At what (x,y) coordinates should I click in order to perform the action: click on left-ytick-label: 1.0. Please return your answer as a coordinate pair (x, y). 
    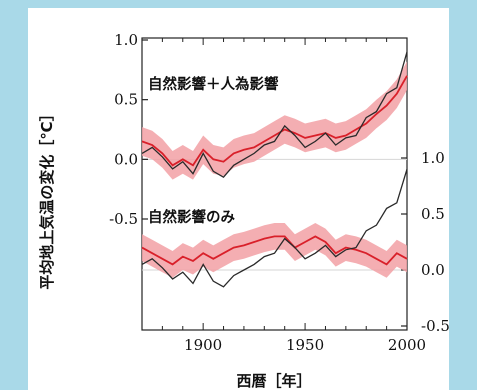
    Looking at the image, I should click on (126, 40).